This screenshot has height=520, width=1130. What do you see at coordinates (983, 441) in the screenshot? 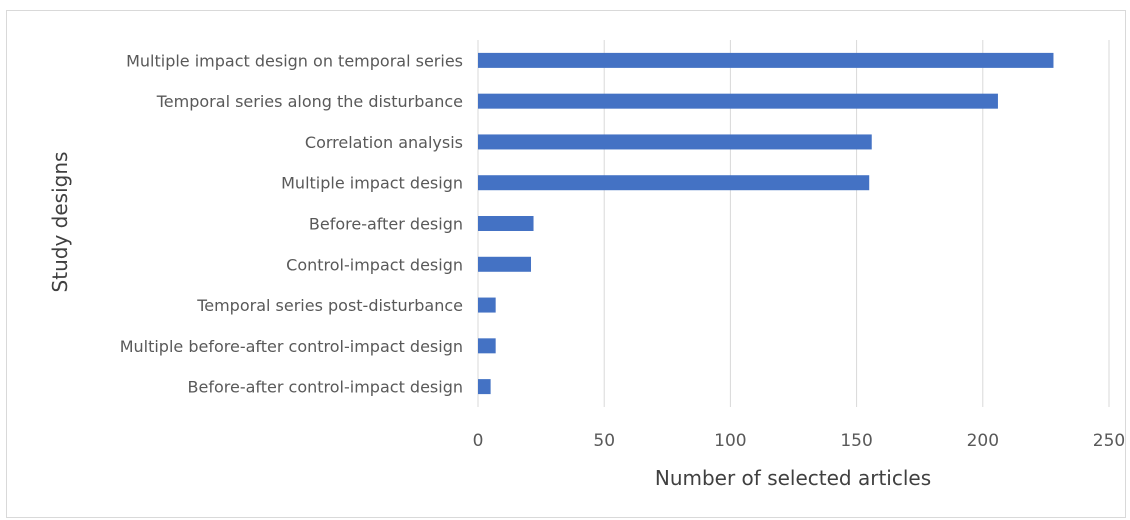
I see `x-tick-label: 200` at bounding box center [983, 441].